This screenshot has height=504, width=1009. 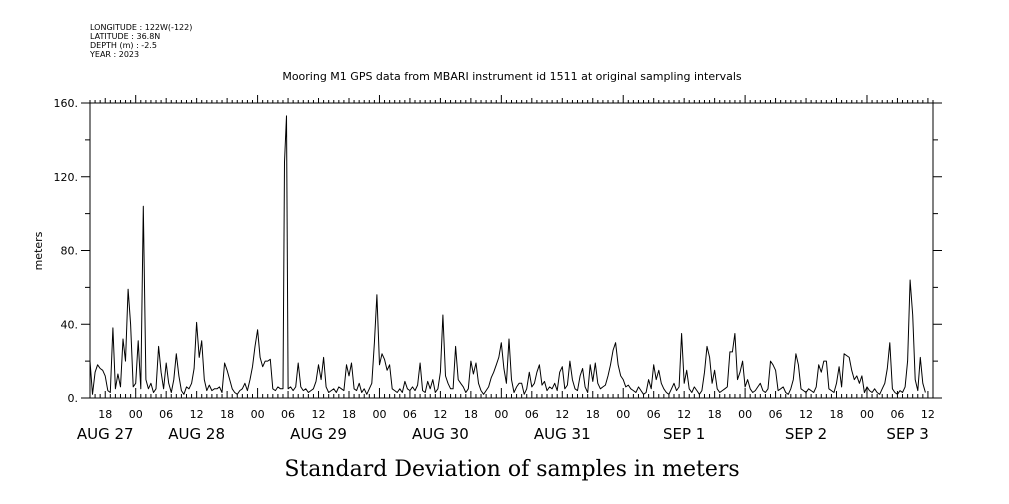 What do you see at coordinates (38, 250) in the screenshot?
I see `y-axis-label: meters` at bounding box center [38, 250].